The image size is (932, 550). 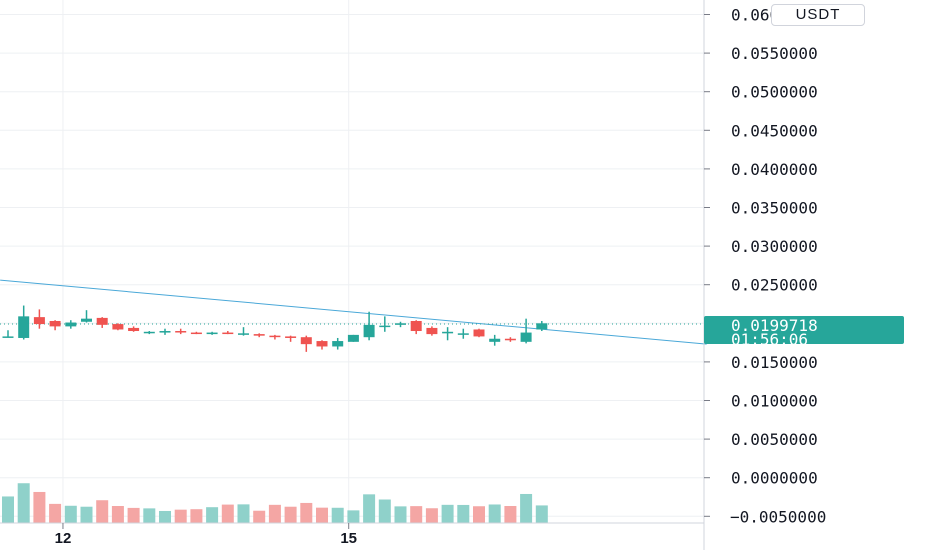 I want to click on candles, so click(x=275, y=328).